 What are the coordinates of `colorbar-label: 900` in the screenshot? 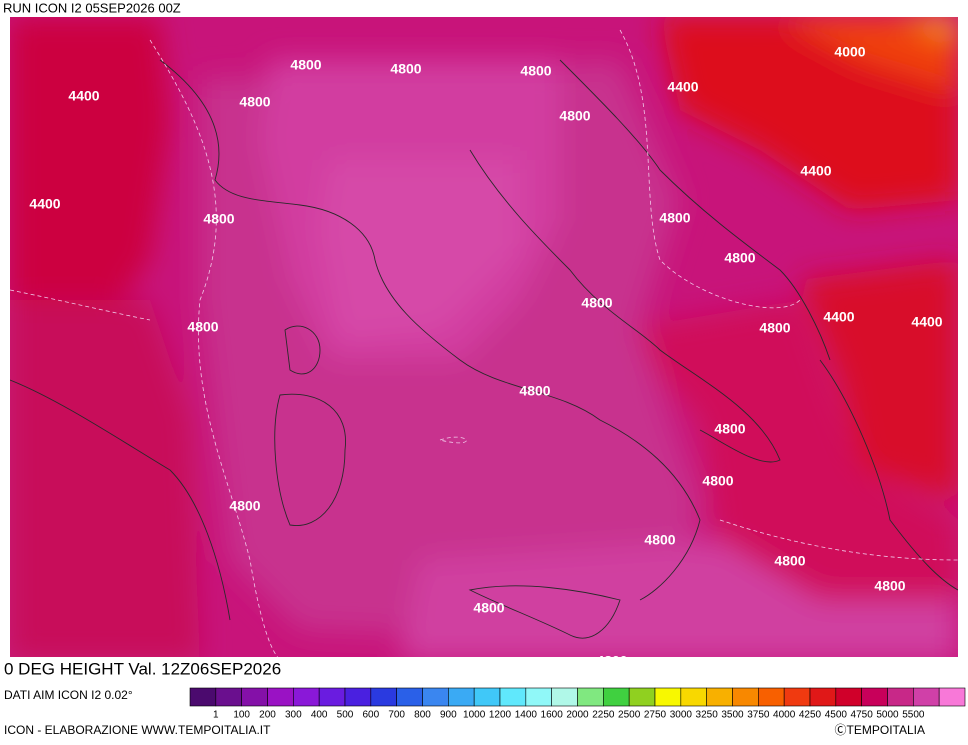 It's located at (448, 715).